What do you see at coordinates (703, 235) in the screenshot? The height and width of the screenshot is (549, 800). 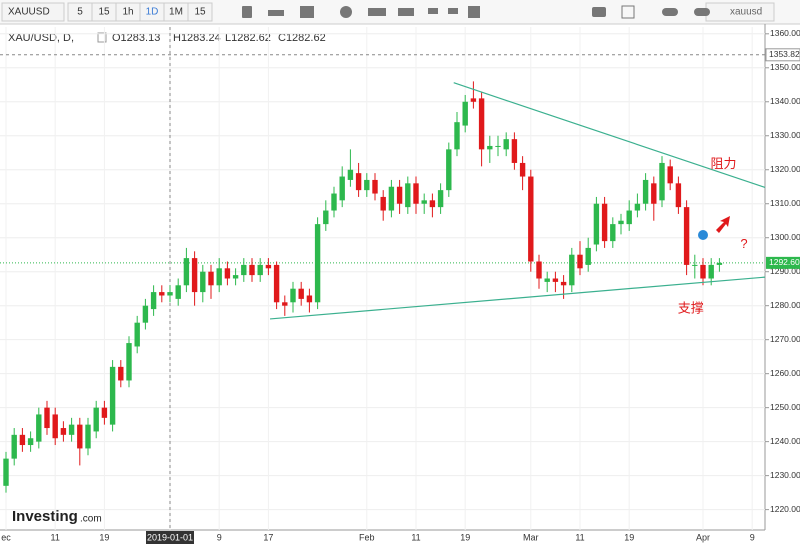 I see `event-marker` at bounding box center [703, 235].